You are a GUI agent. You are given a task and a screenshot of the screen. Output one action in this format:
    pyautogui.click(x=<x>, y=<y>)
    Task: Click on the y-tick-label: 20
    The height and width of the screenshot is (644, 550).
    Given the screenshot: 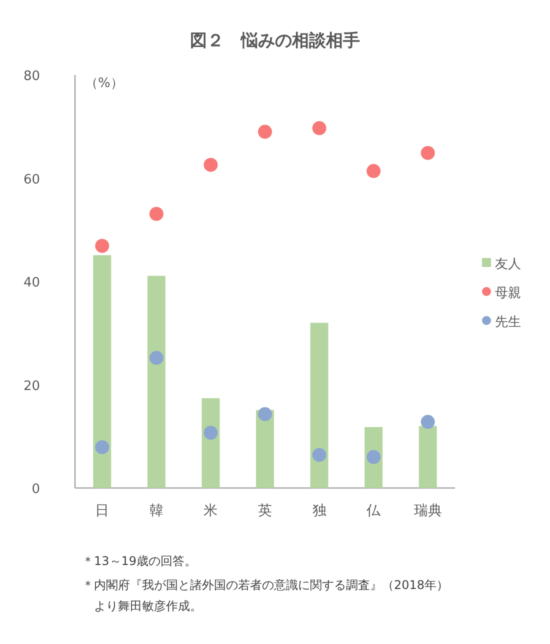 What is the action you would take?
    pyautogui.click(x=31, y=386)
    